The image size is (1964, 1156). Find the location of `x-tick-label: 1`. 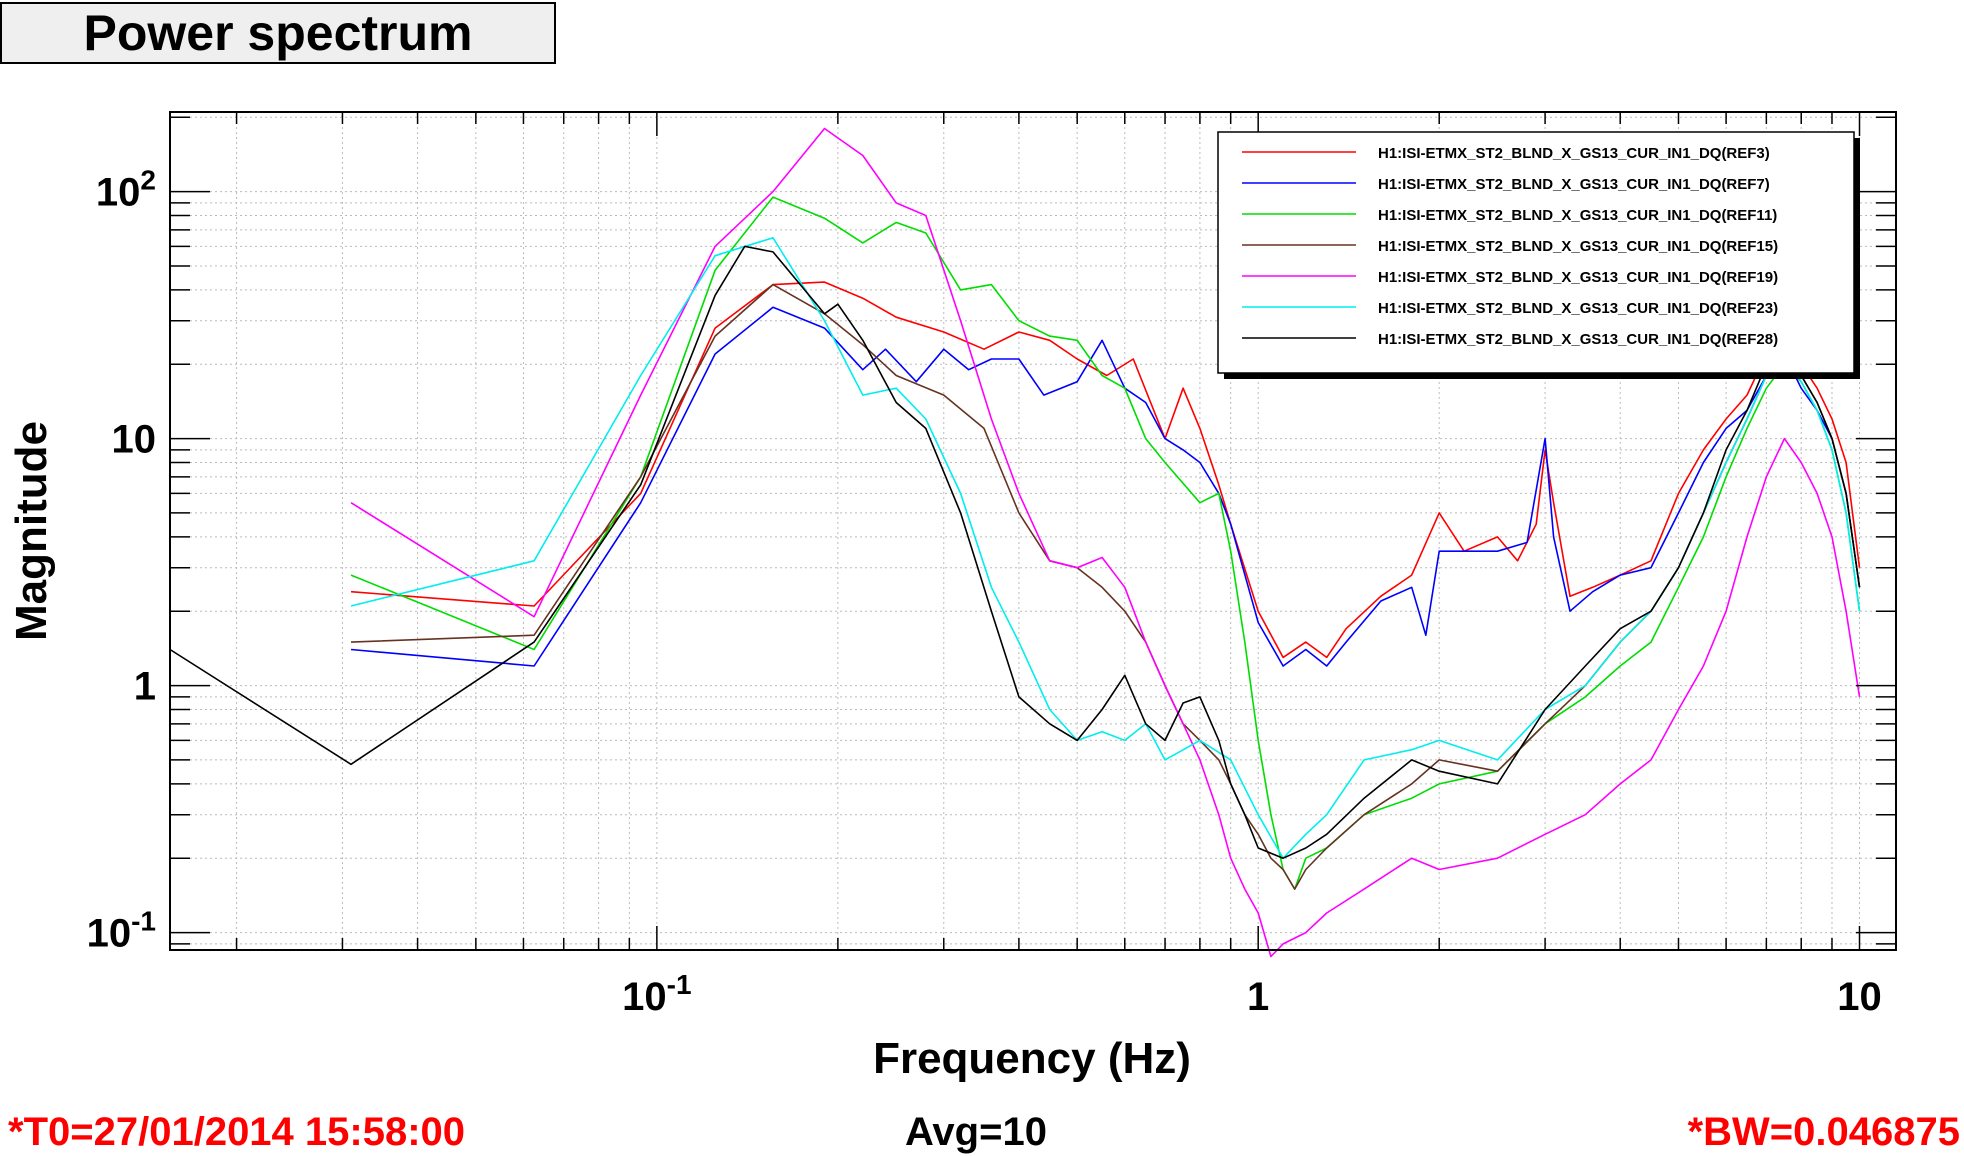

x-tick-label: 1 is located at coordinates (1258, 997).